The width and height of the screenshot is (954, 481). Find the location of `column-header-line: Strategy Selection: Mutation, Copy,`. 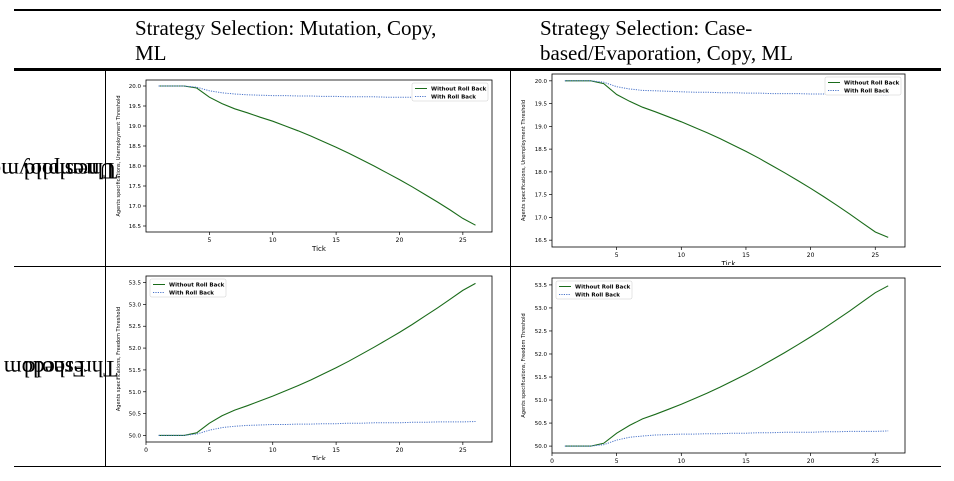

column-header-line: Strategy Selection: Mutation, Copy, is located at coordinates (286, 28).